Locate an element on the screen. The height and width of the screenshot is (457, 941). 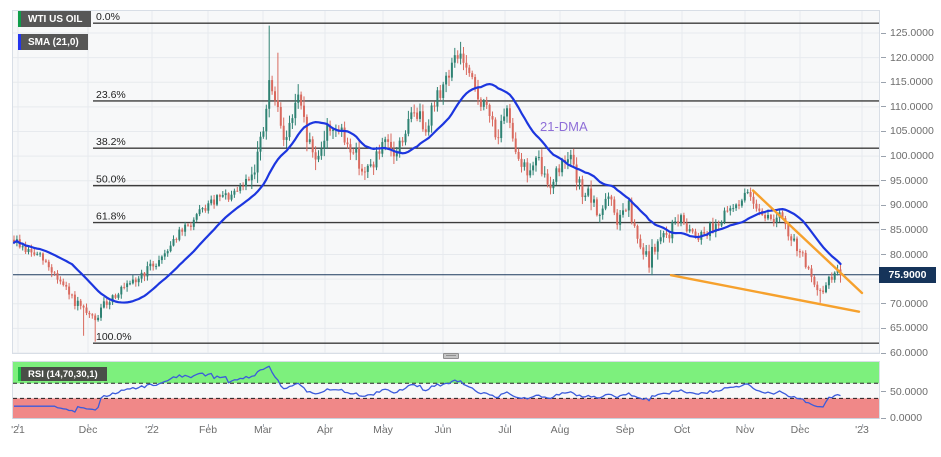
legend-symbol: WTI US OIL is located at coordinates (55, 19).